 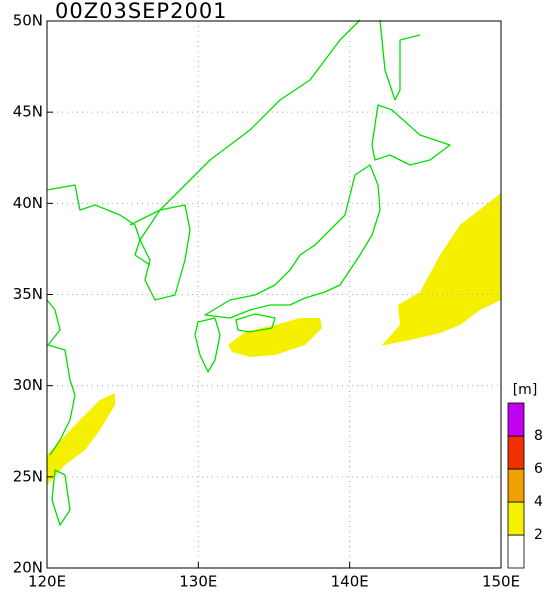 I want to click on y-tick-label: 45N, so click(x=28, y=112).